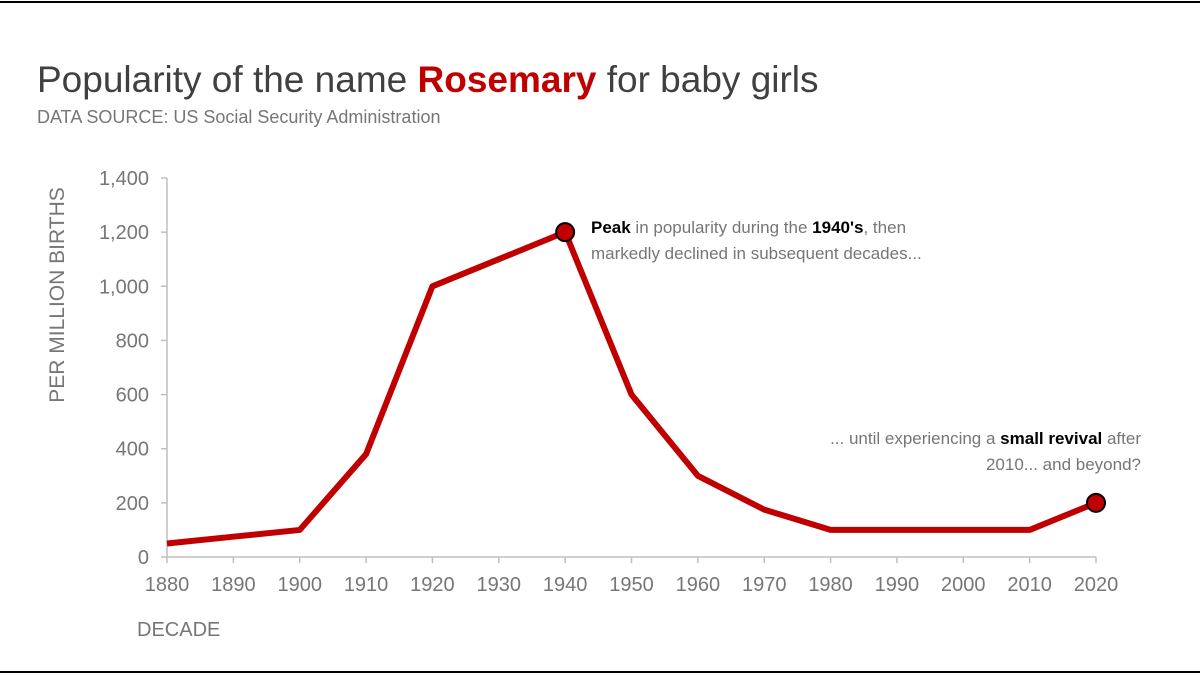  Describe the element at coordinates (366, 585) in the screenshot. I see `x-tick-label: 1910` at that location.